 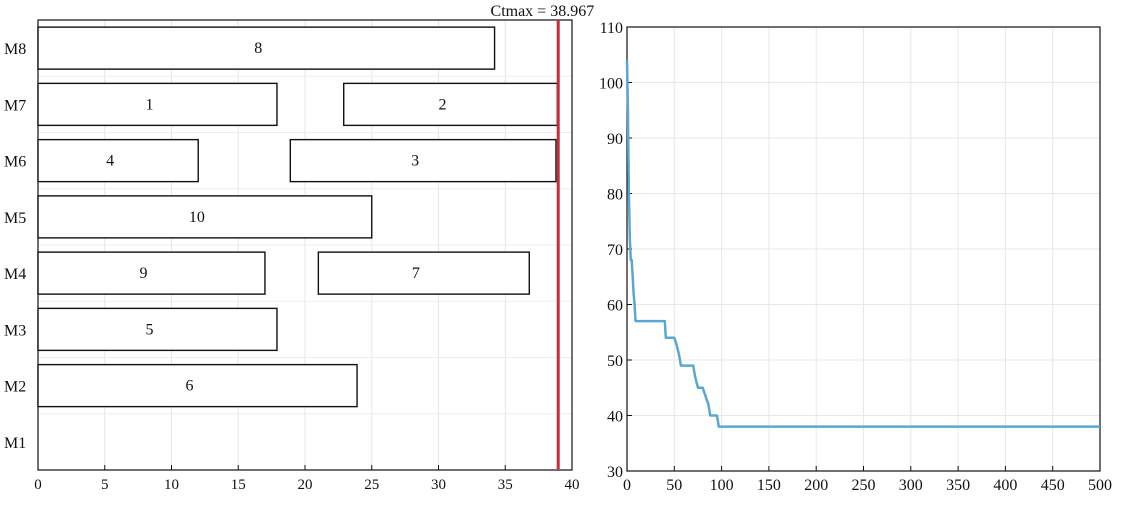 I want to click on gantt-machine-label: M6, so click(x=15, y=162).